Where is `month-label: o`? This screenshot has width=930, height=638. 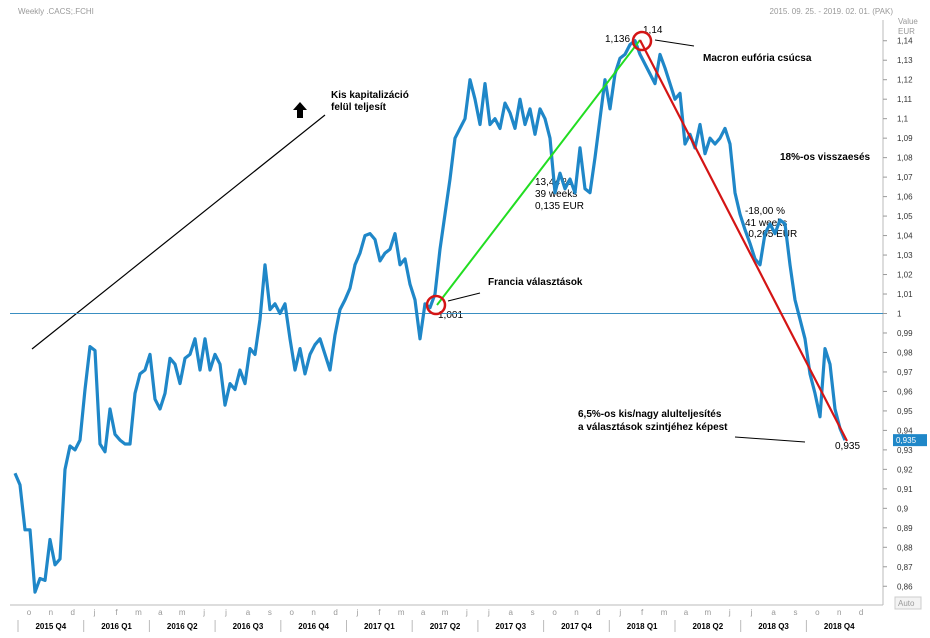
month-label: o is located at coordinates (292, 612).